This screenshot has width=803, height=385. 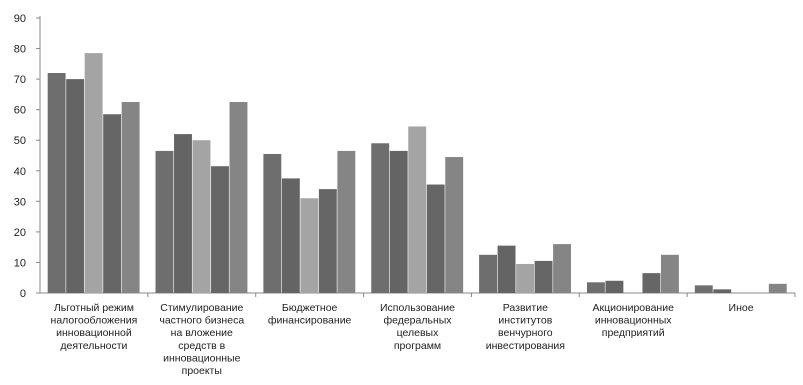 What do you see at coordinates (20, 50) in the screenshot?
I see `y-tick-label: 80` at bounding box center [20, 50].